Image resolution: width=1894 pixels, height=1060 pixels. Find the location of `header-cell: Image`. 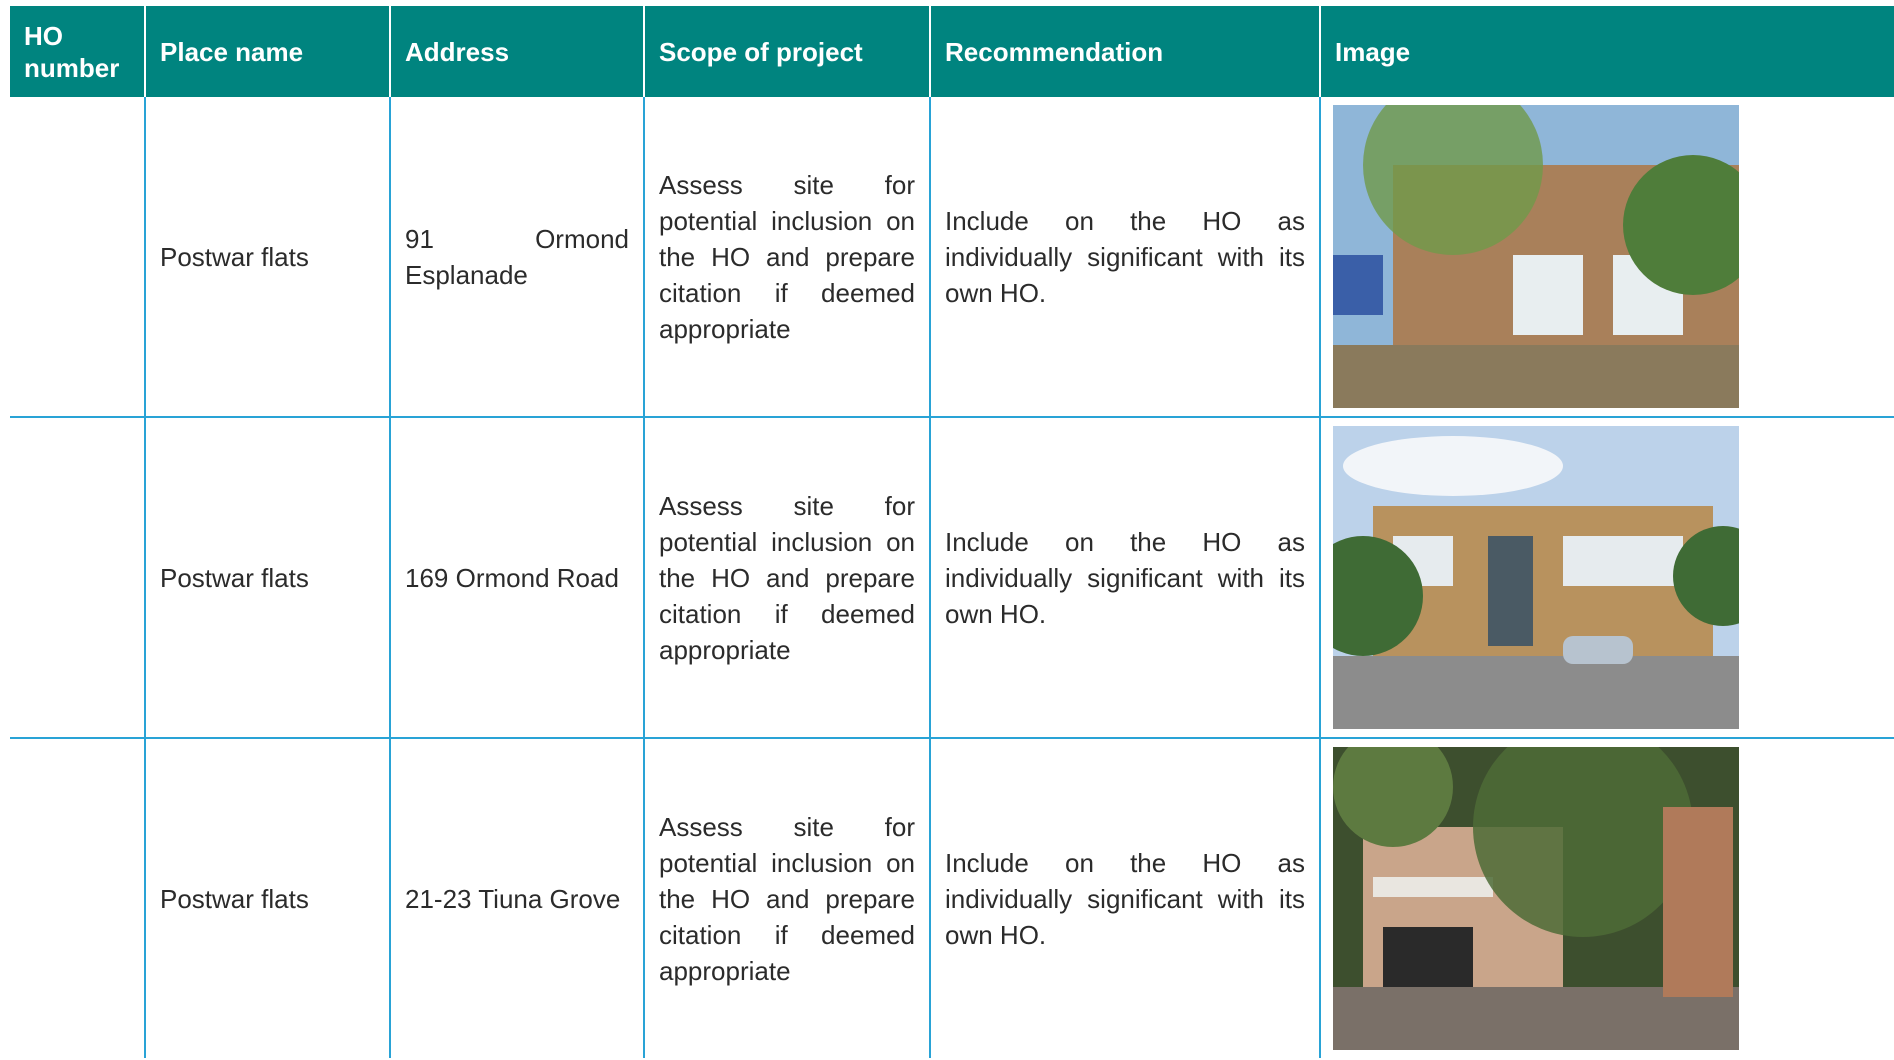

header-cell: Image is located at coordinates (1607, 51).